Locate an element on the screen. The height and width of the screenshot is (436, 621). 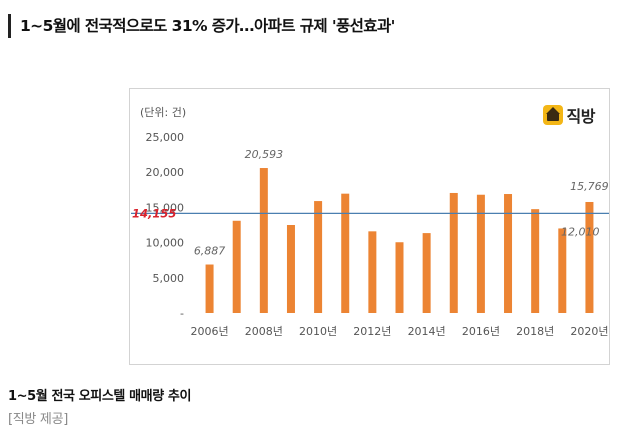
y-tick-label: 25,000 is located at coordinates (165, 137).